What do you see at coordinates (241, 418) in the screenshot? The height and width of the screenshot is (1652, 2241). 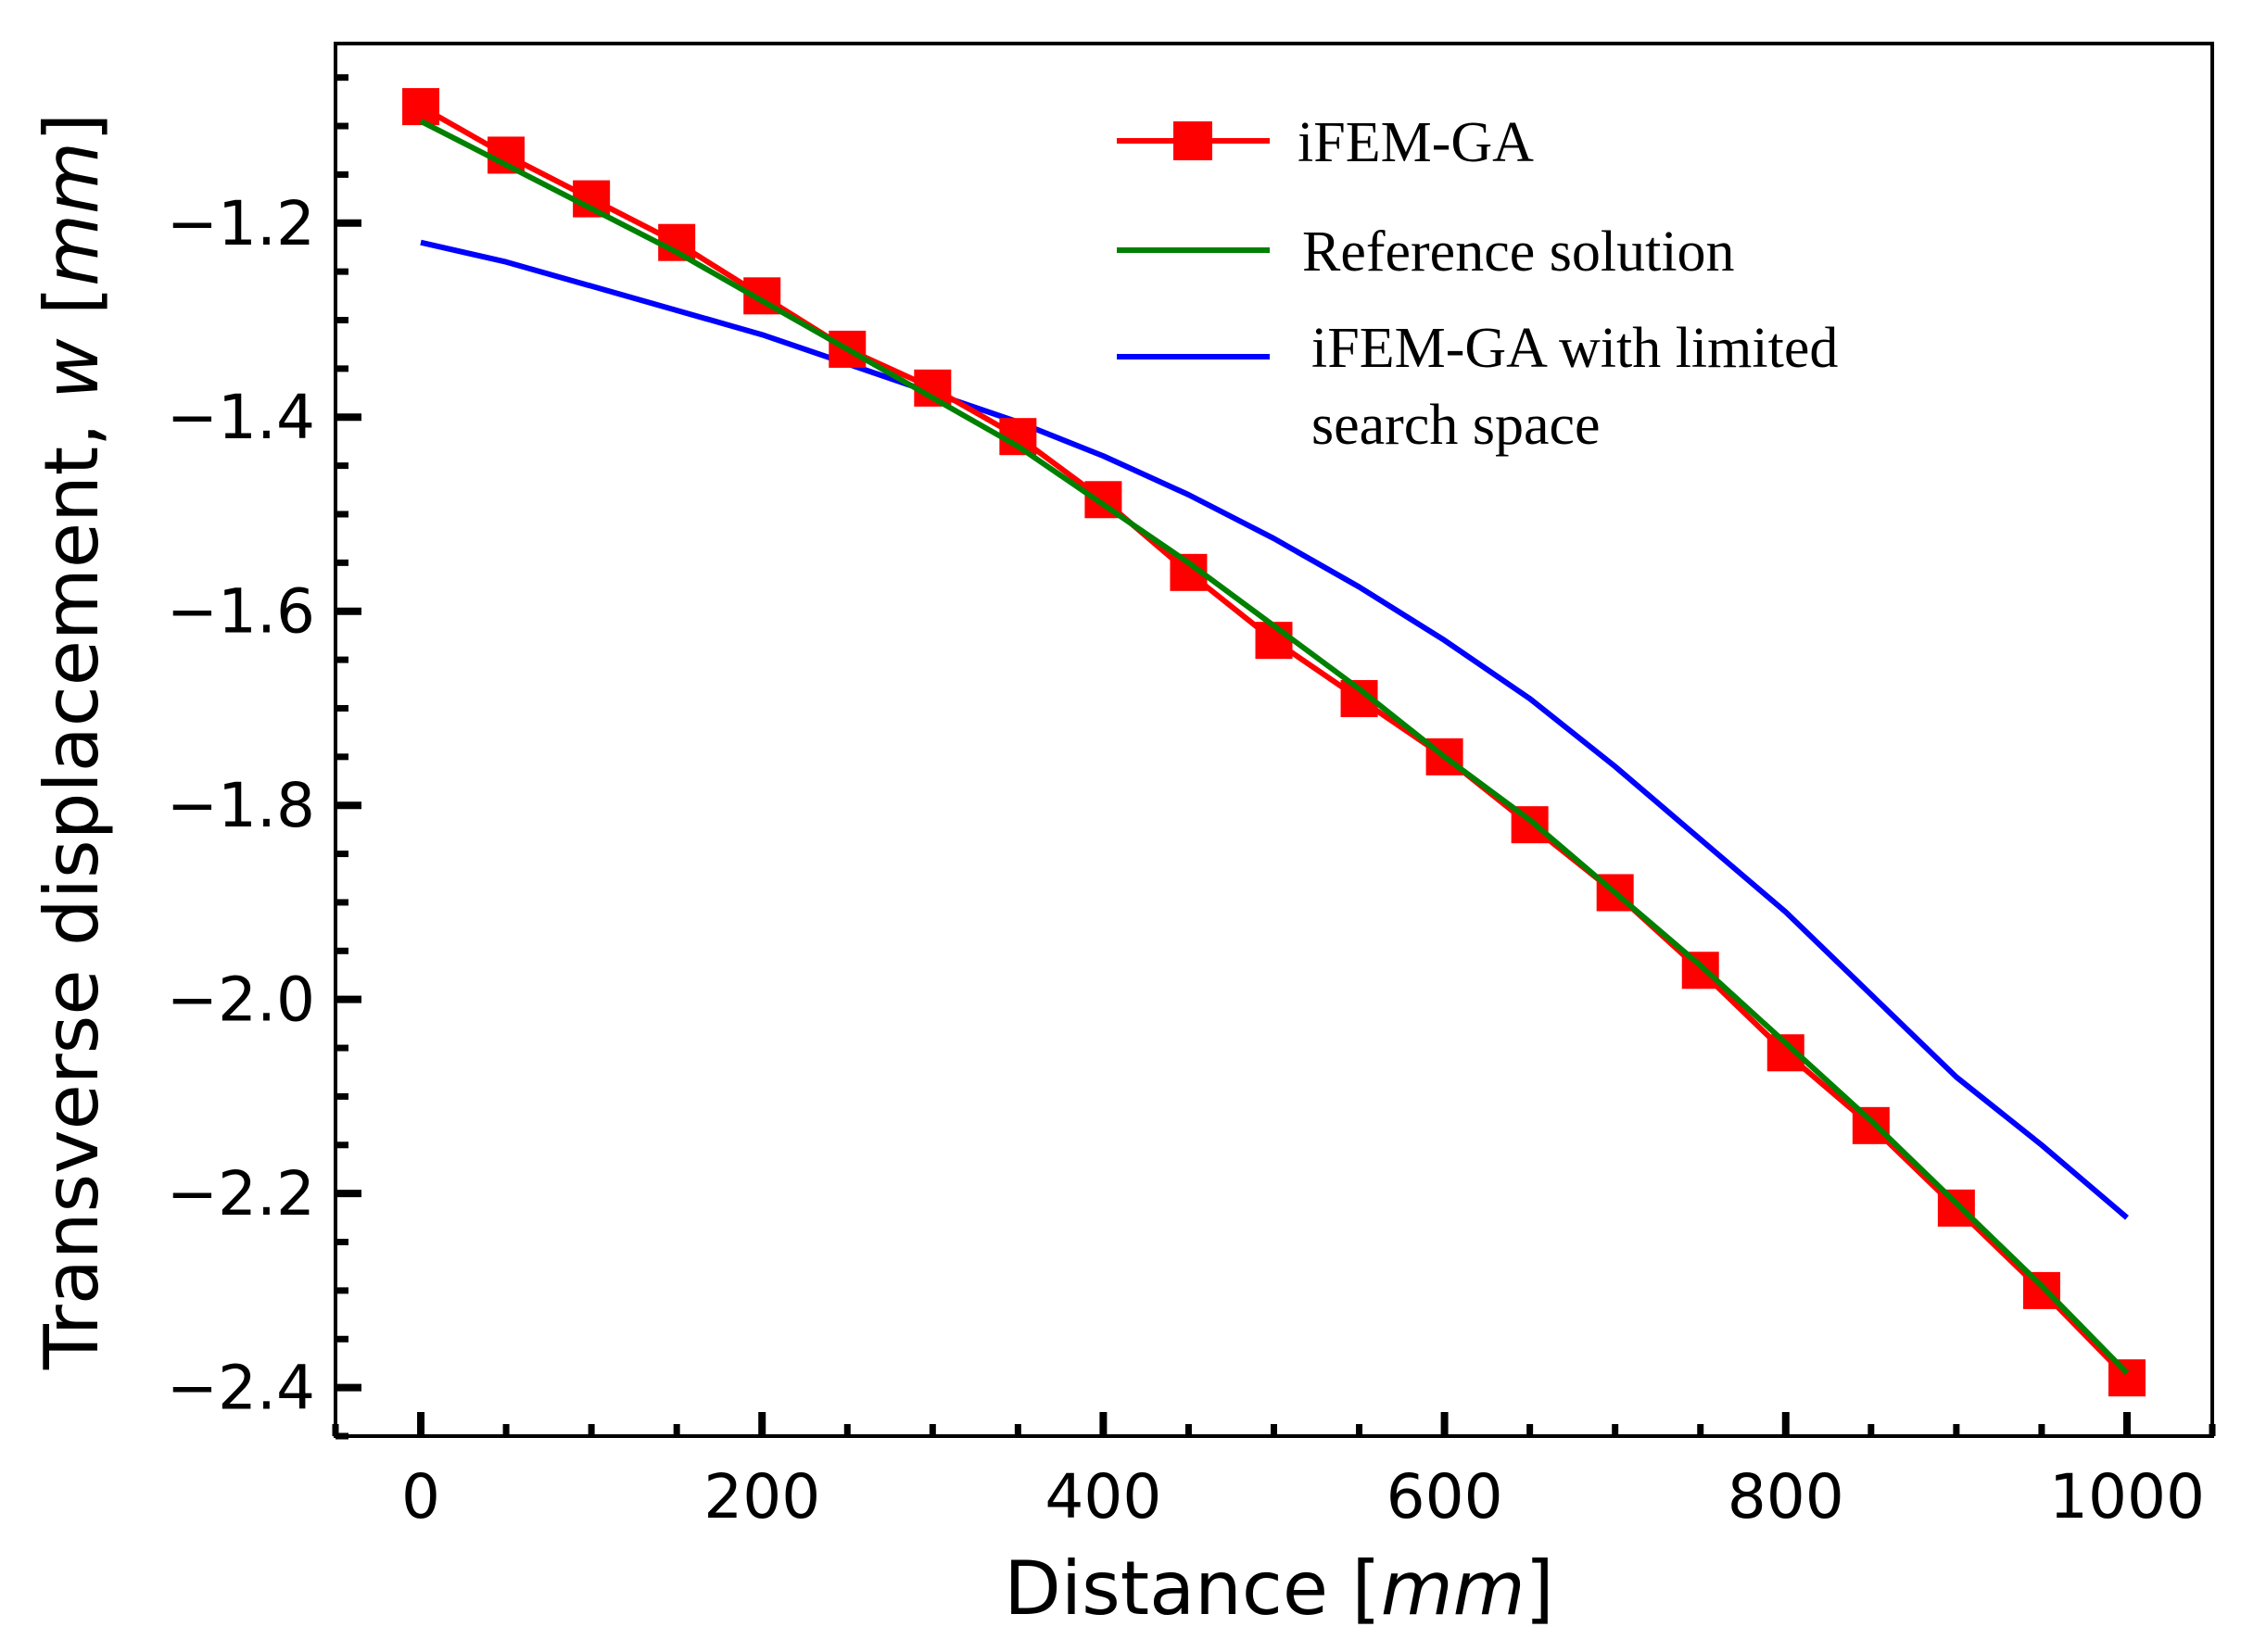 I see `y-tick-label: −1.4` at bounding box center [241, 418].